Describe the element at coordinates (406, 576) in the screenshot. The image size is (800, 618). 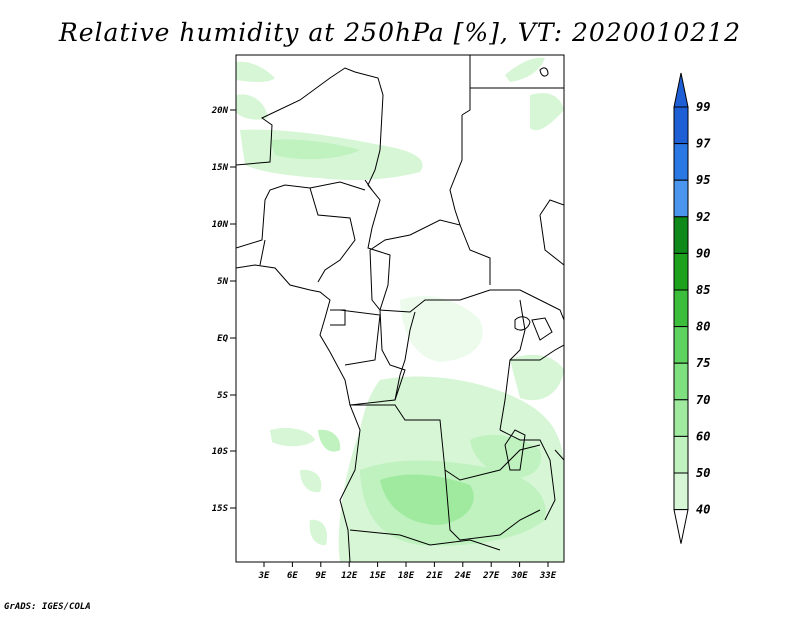
I see `lon-label: 18E` at that location.